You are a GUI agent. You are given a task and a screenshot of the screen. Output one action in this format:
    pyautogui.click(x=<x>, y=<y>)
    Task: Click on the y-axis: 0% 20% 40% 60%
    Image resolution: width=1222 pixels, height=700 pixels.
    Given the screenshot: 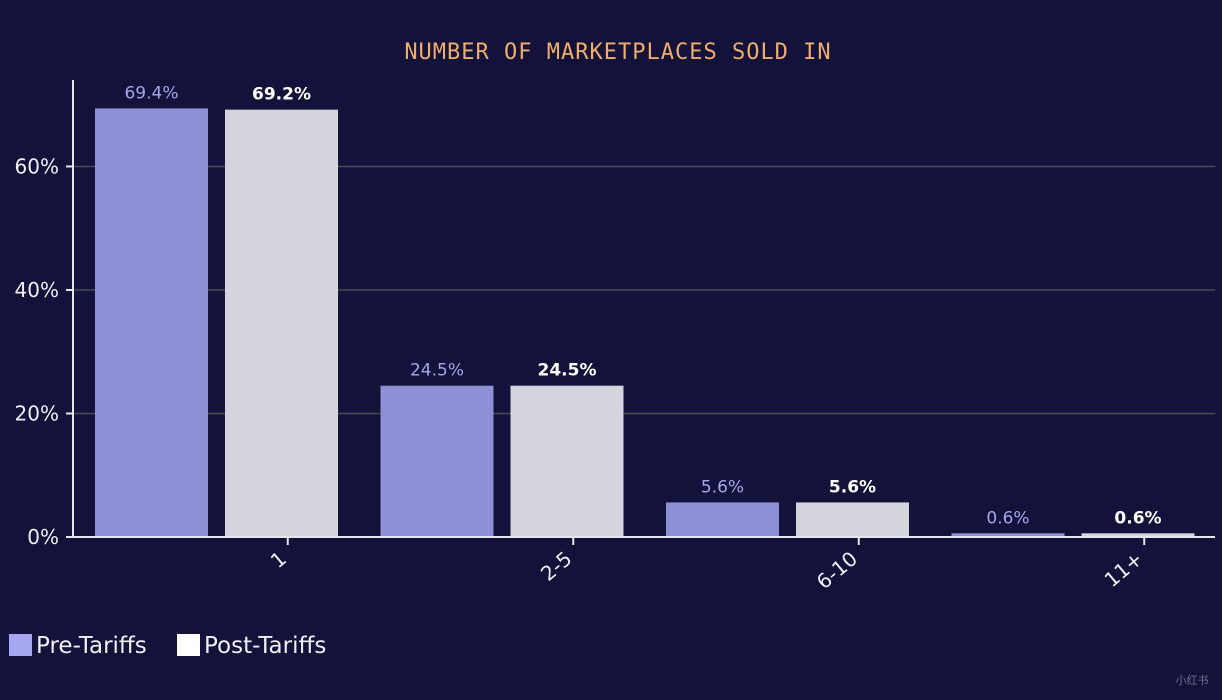 What is the action you would take?
    pyautogui.click(x=44, y=314)
    